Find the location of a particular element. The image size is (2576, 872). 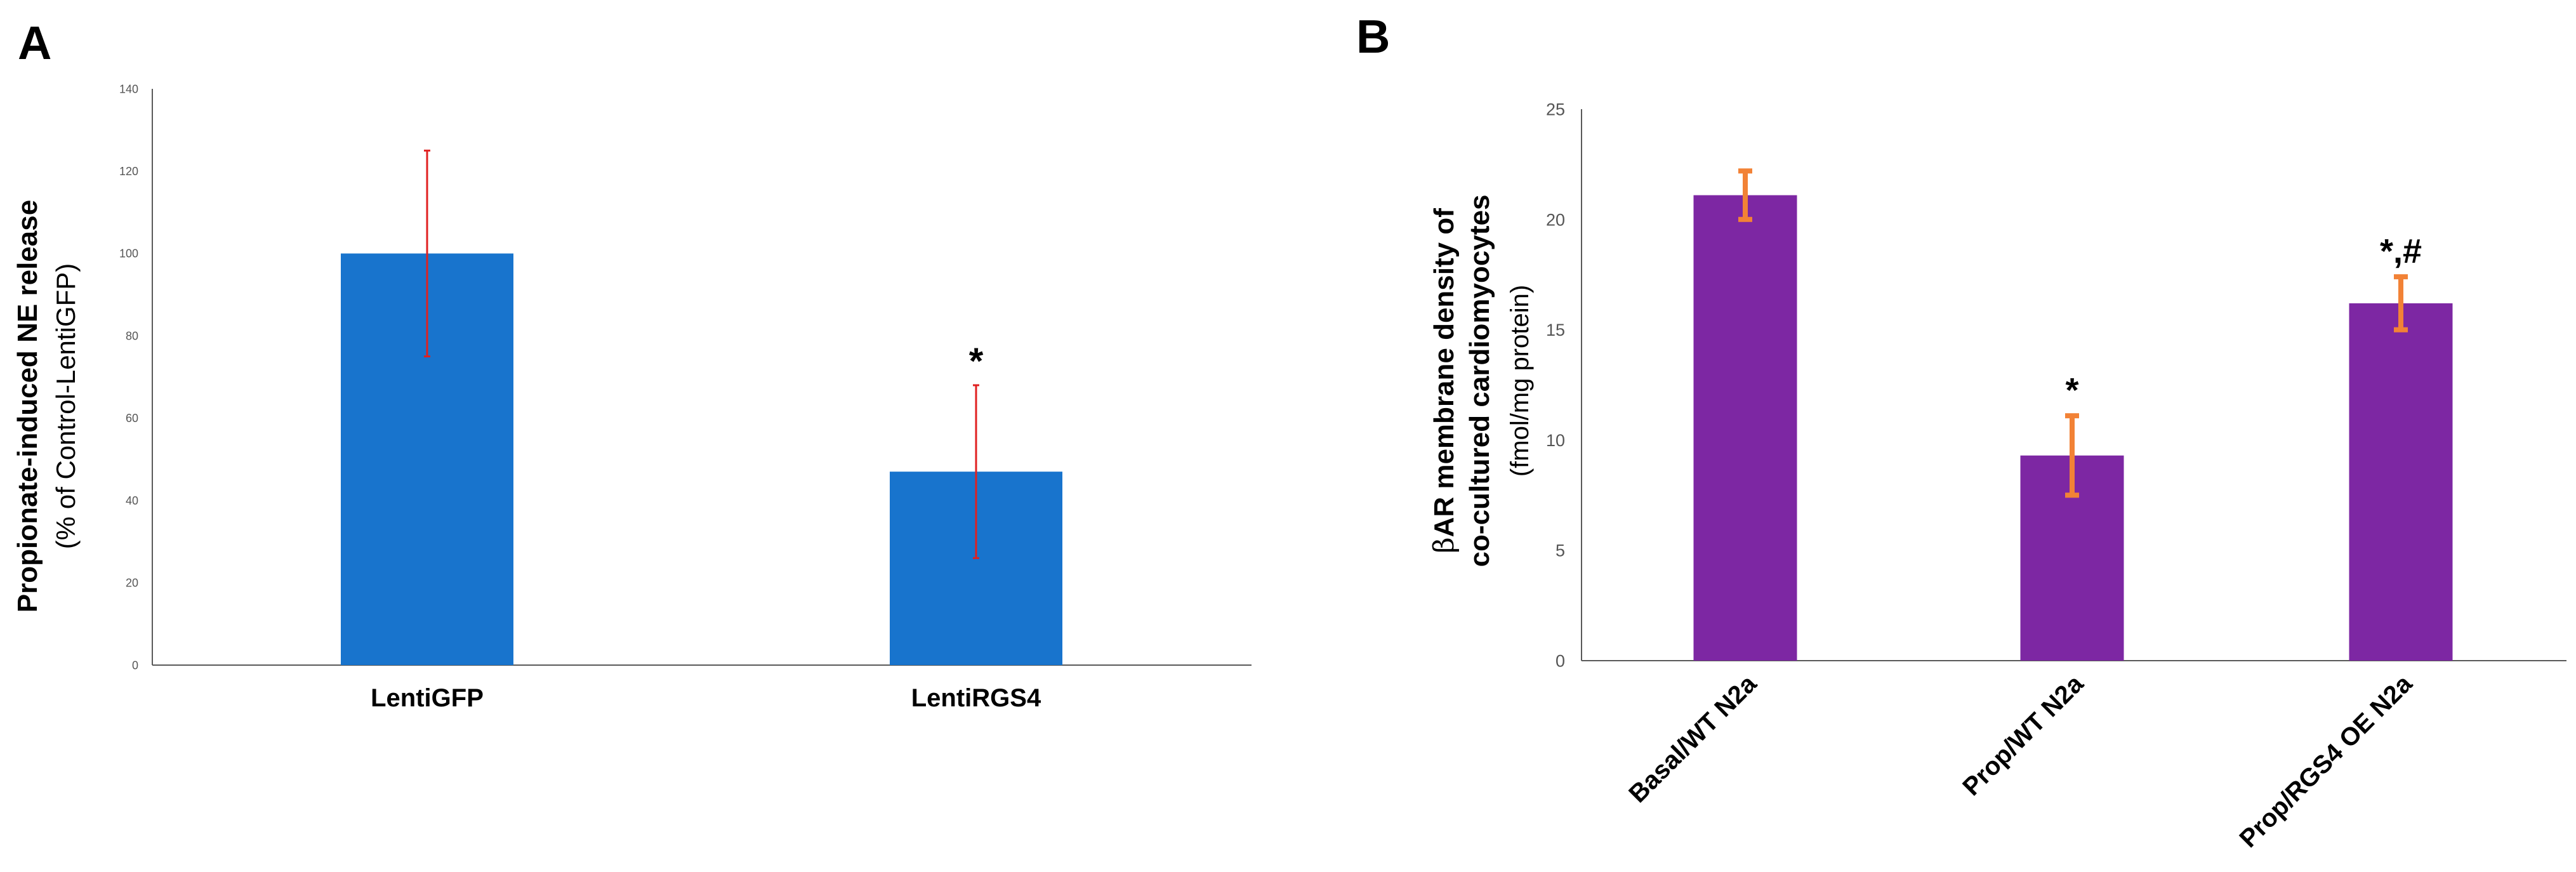

panel-b-letter: B is located at coordinates (1373, 36).